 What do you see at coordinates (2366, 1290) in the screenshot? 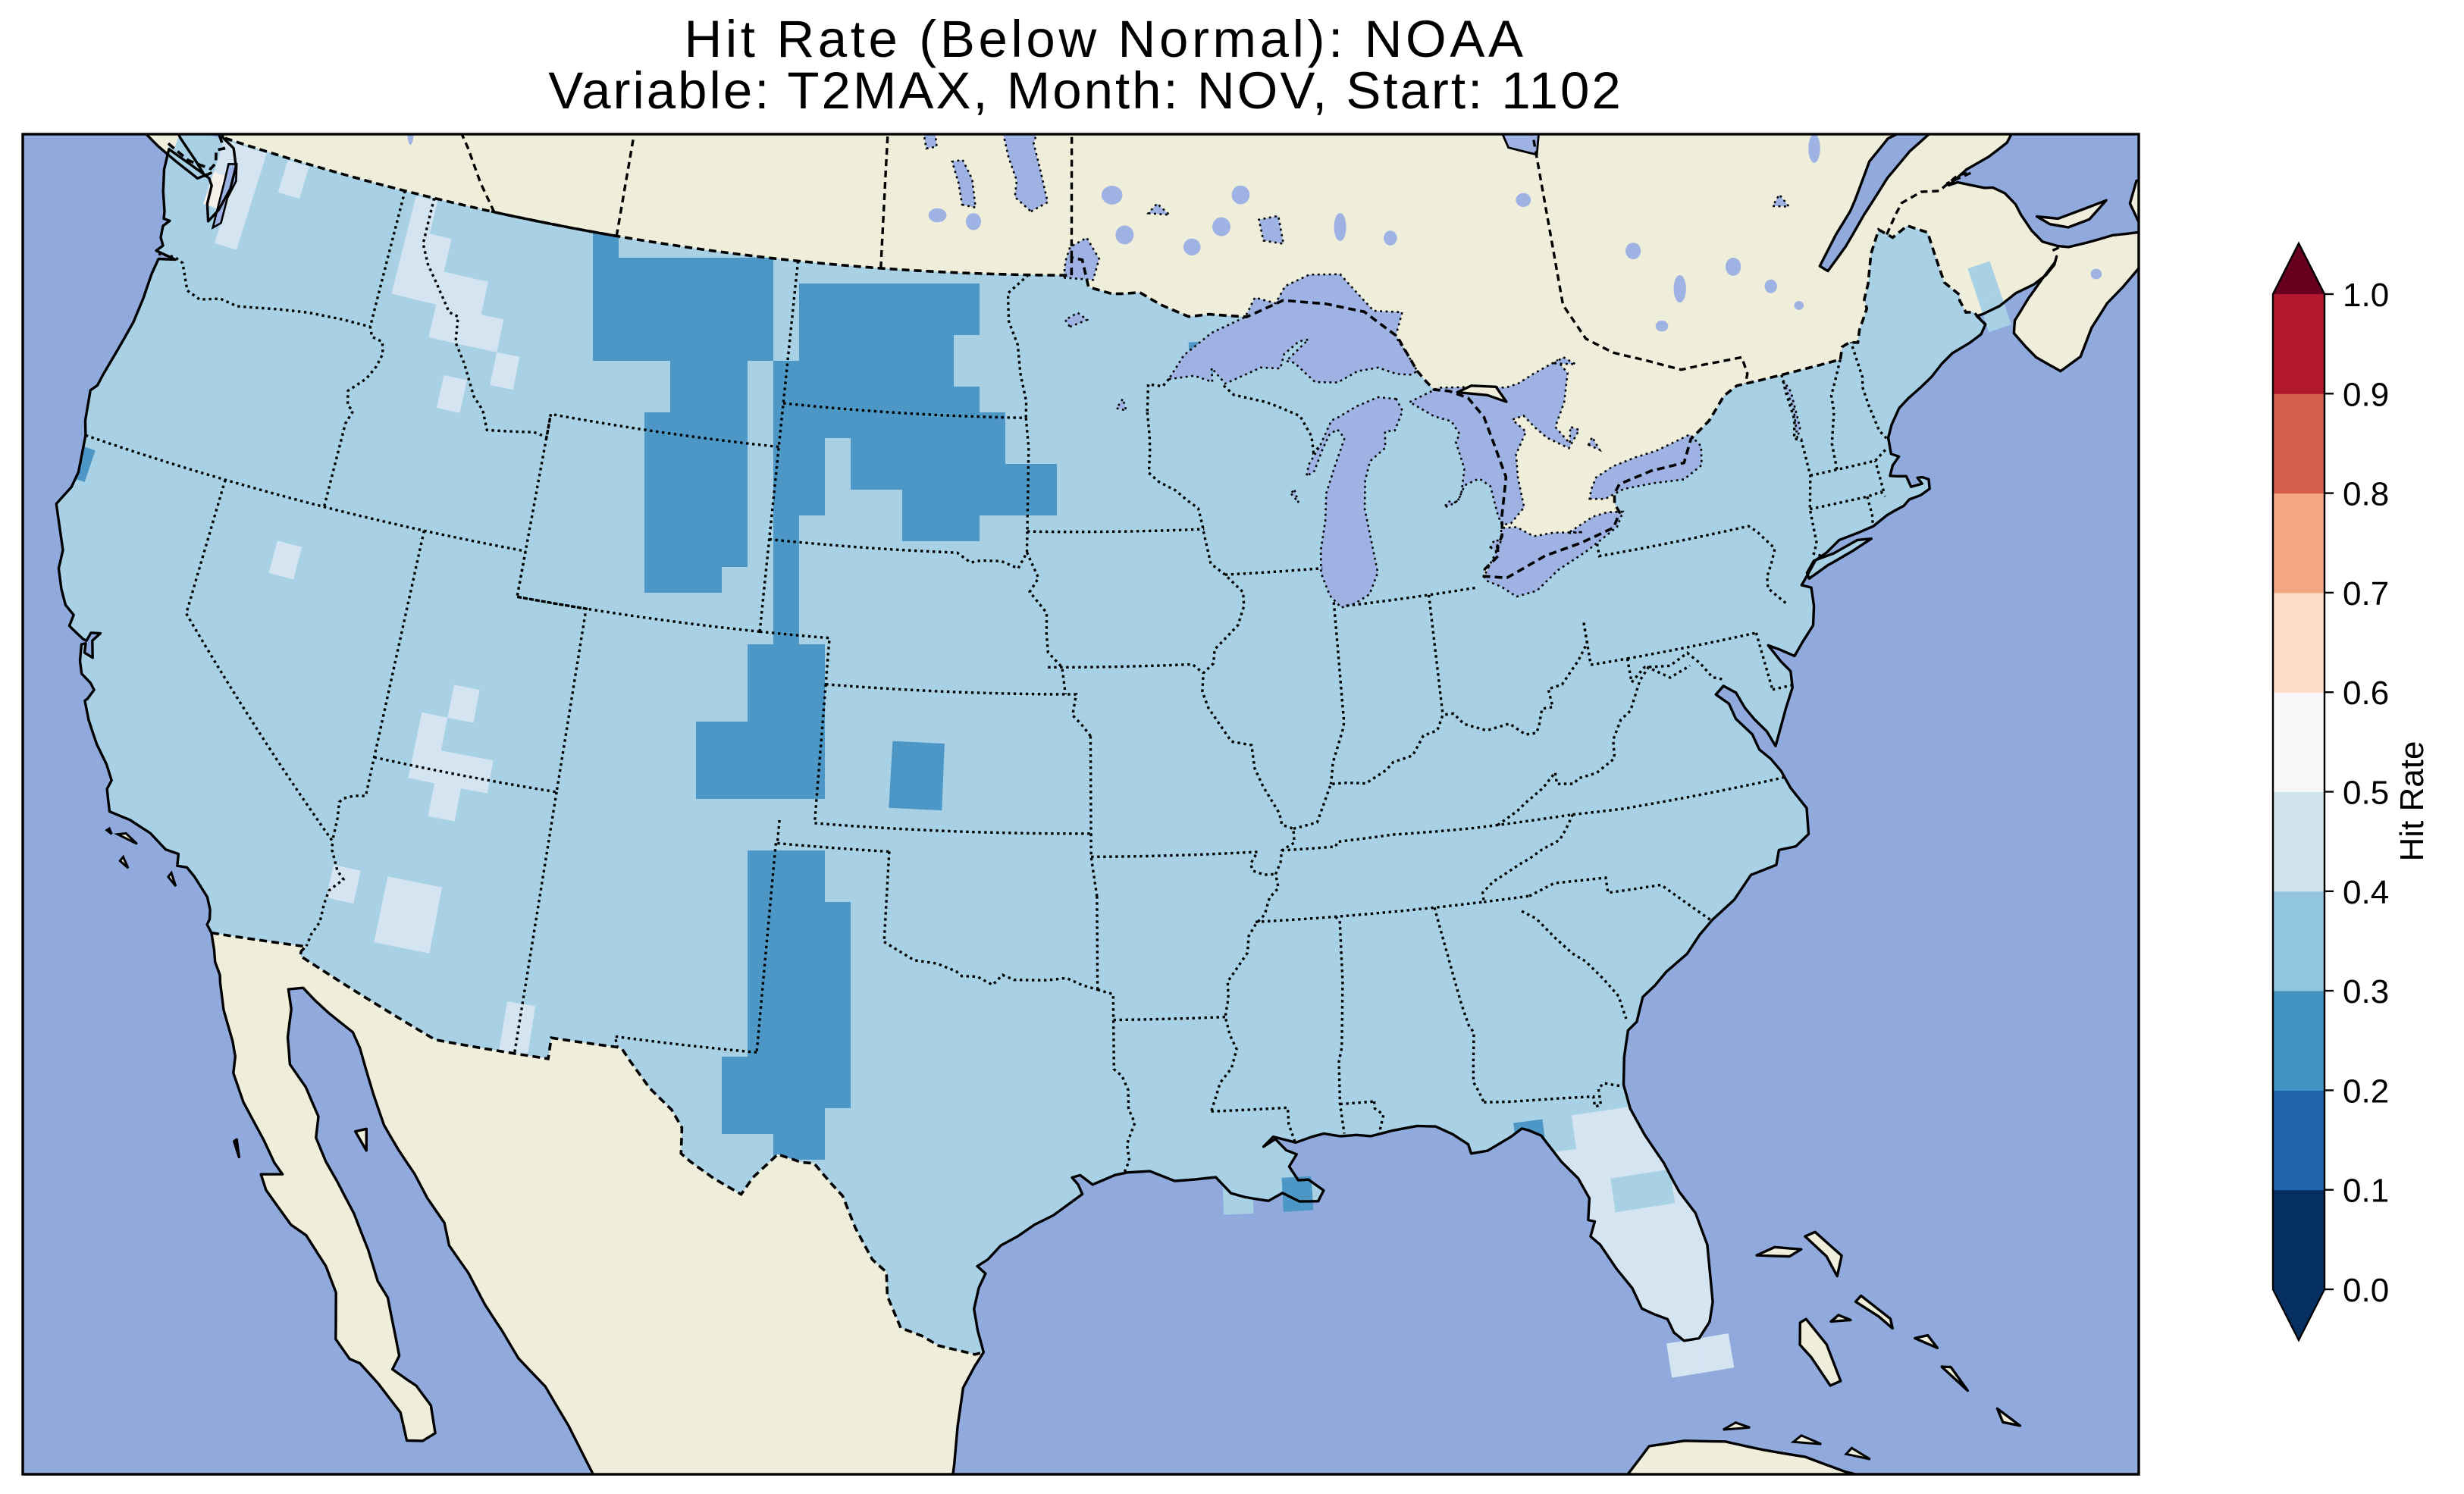
I see `svg-text: 0.0` at bounding box center [2366, 1290].